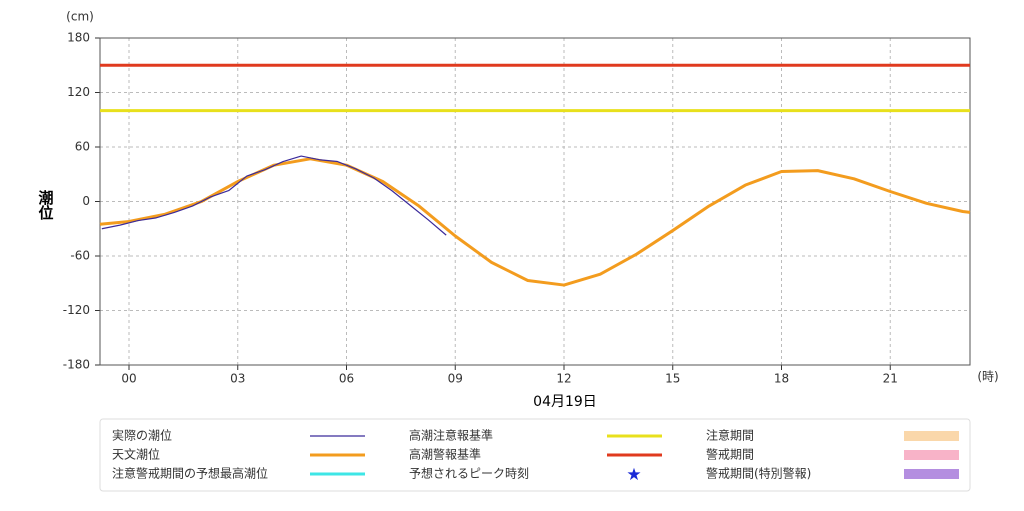 The width and height of the screenshot is (1024, 511). Describe the element at coordinates (80, 17) in the screenshot. I see `y-unit: (cm)` at that location.